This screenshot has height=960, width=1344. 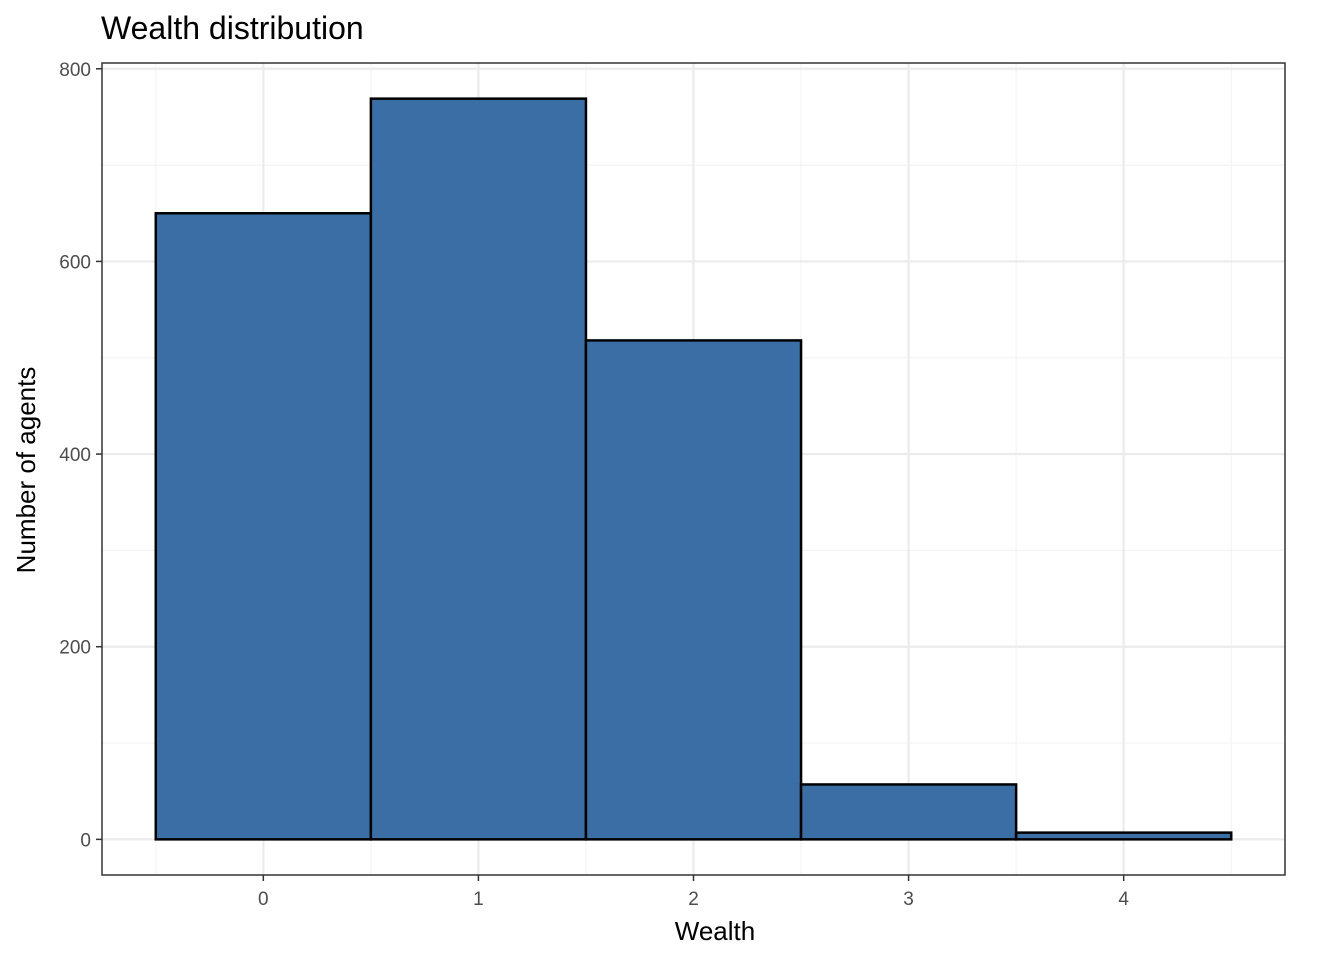 I want to click on chart-title: Wealth distribution, so click(x=232, y=28).